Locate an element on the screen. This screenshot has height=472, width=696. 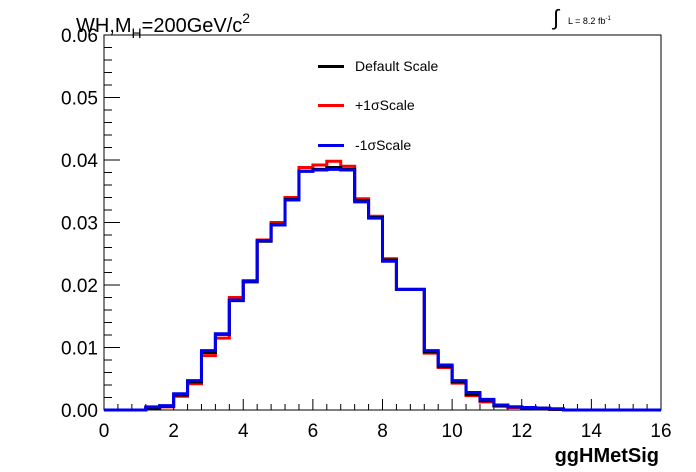
x-tick-label: 4 is located at coordinates (243, 431).